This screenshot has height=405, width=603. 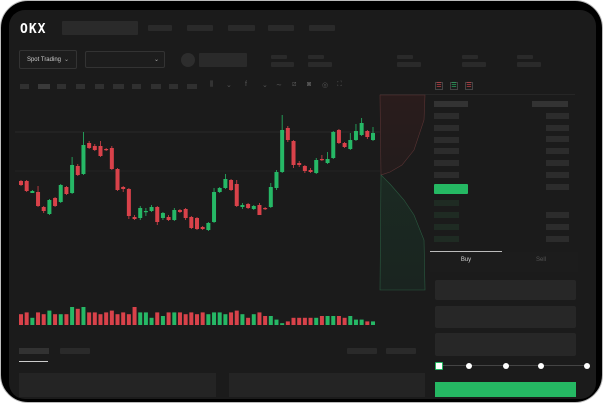 What do you see at coordinates (309, 84) in the screenshot?
I see `camera-icon: ◙` at bounding box center [309, 84].